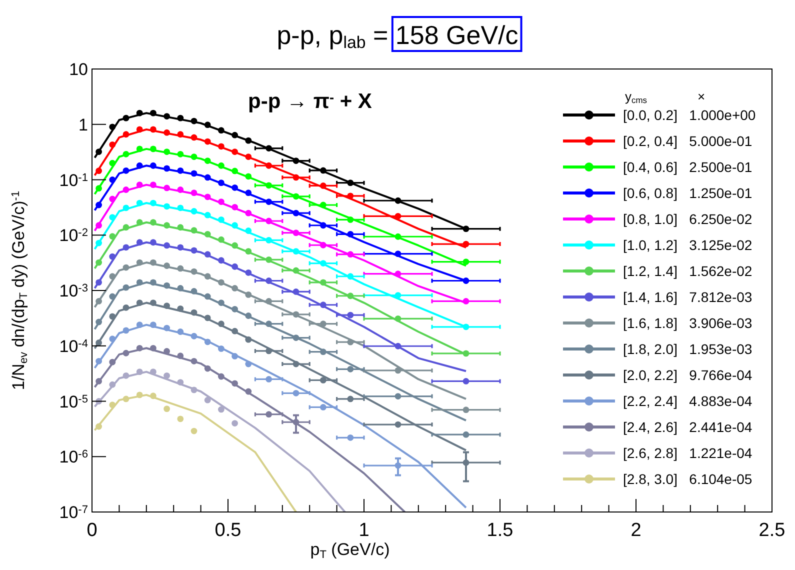  What do you see at coordinates (350, 550) in the screenshot?
I see `x-axis-title: p$_{T}$ (GeV/c)` at bounding box center [350, 550].